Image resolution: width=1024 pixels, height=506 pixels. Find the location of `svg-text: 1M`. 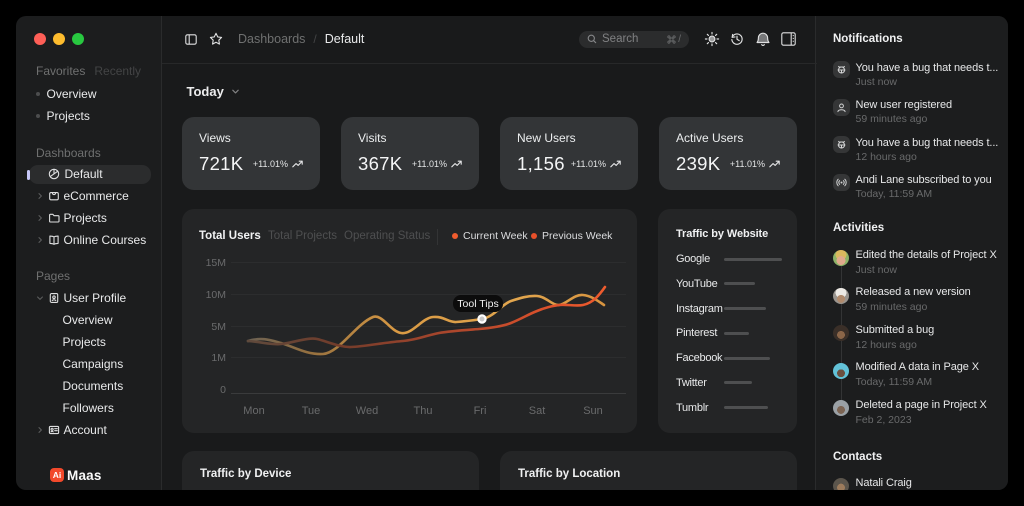

svg-text: 1M is located at coordinates (218, 358).